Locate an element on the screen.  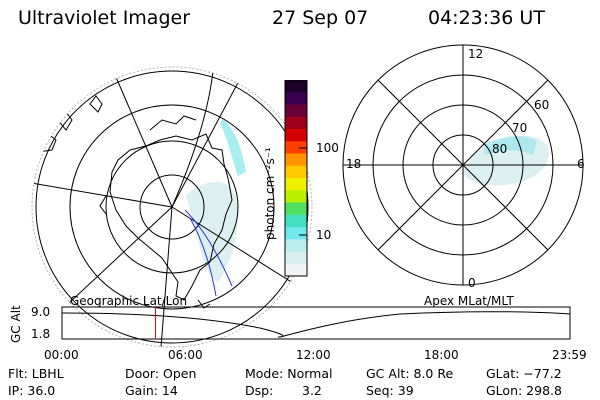
status-dsp-label: Dsp: is located at coordinates (259, 390).